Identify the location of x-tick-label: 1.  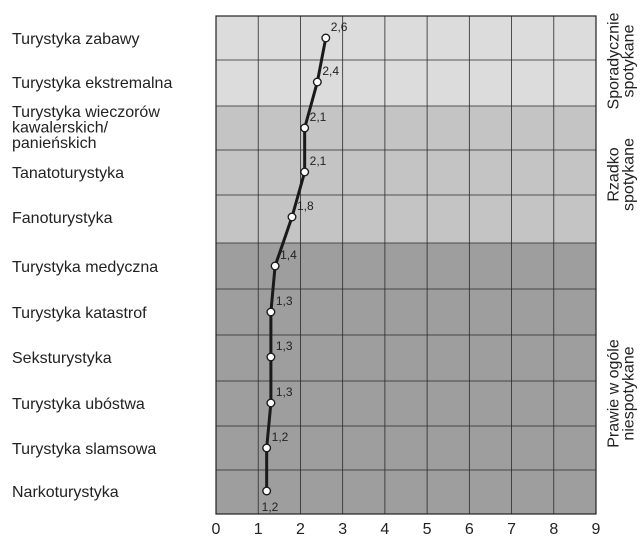
(258, 529).